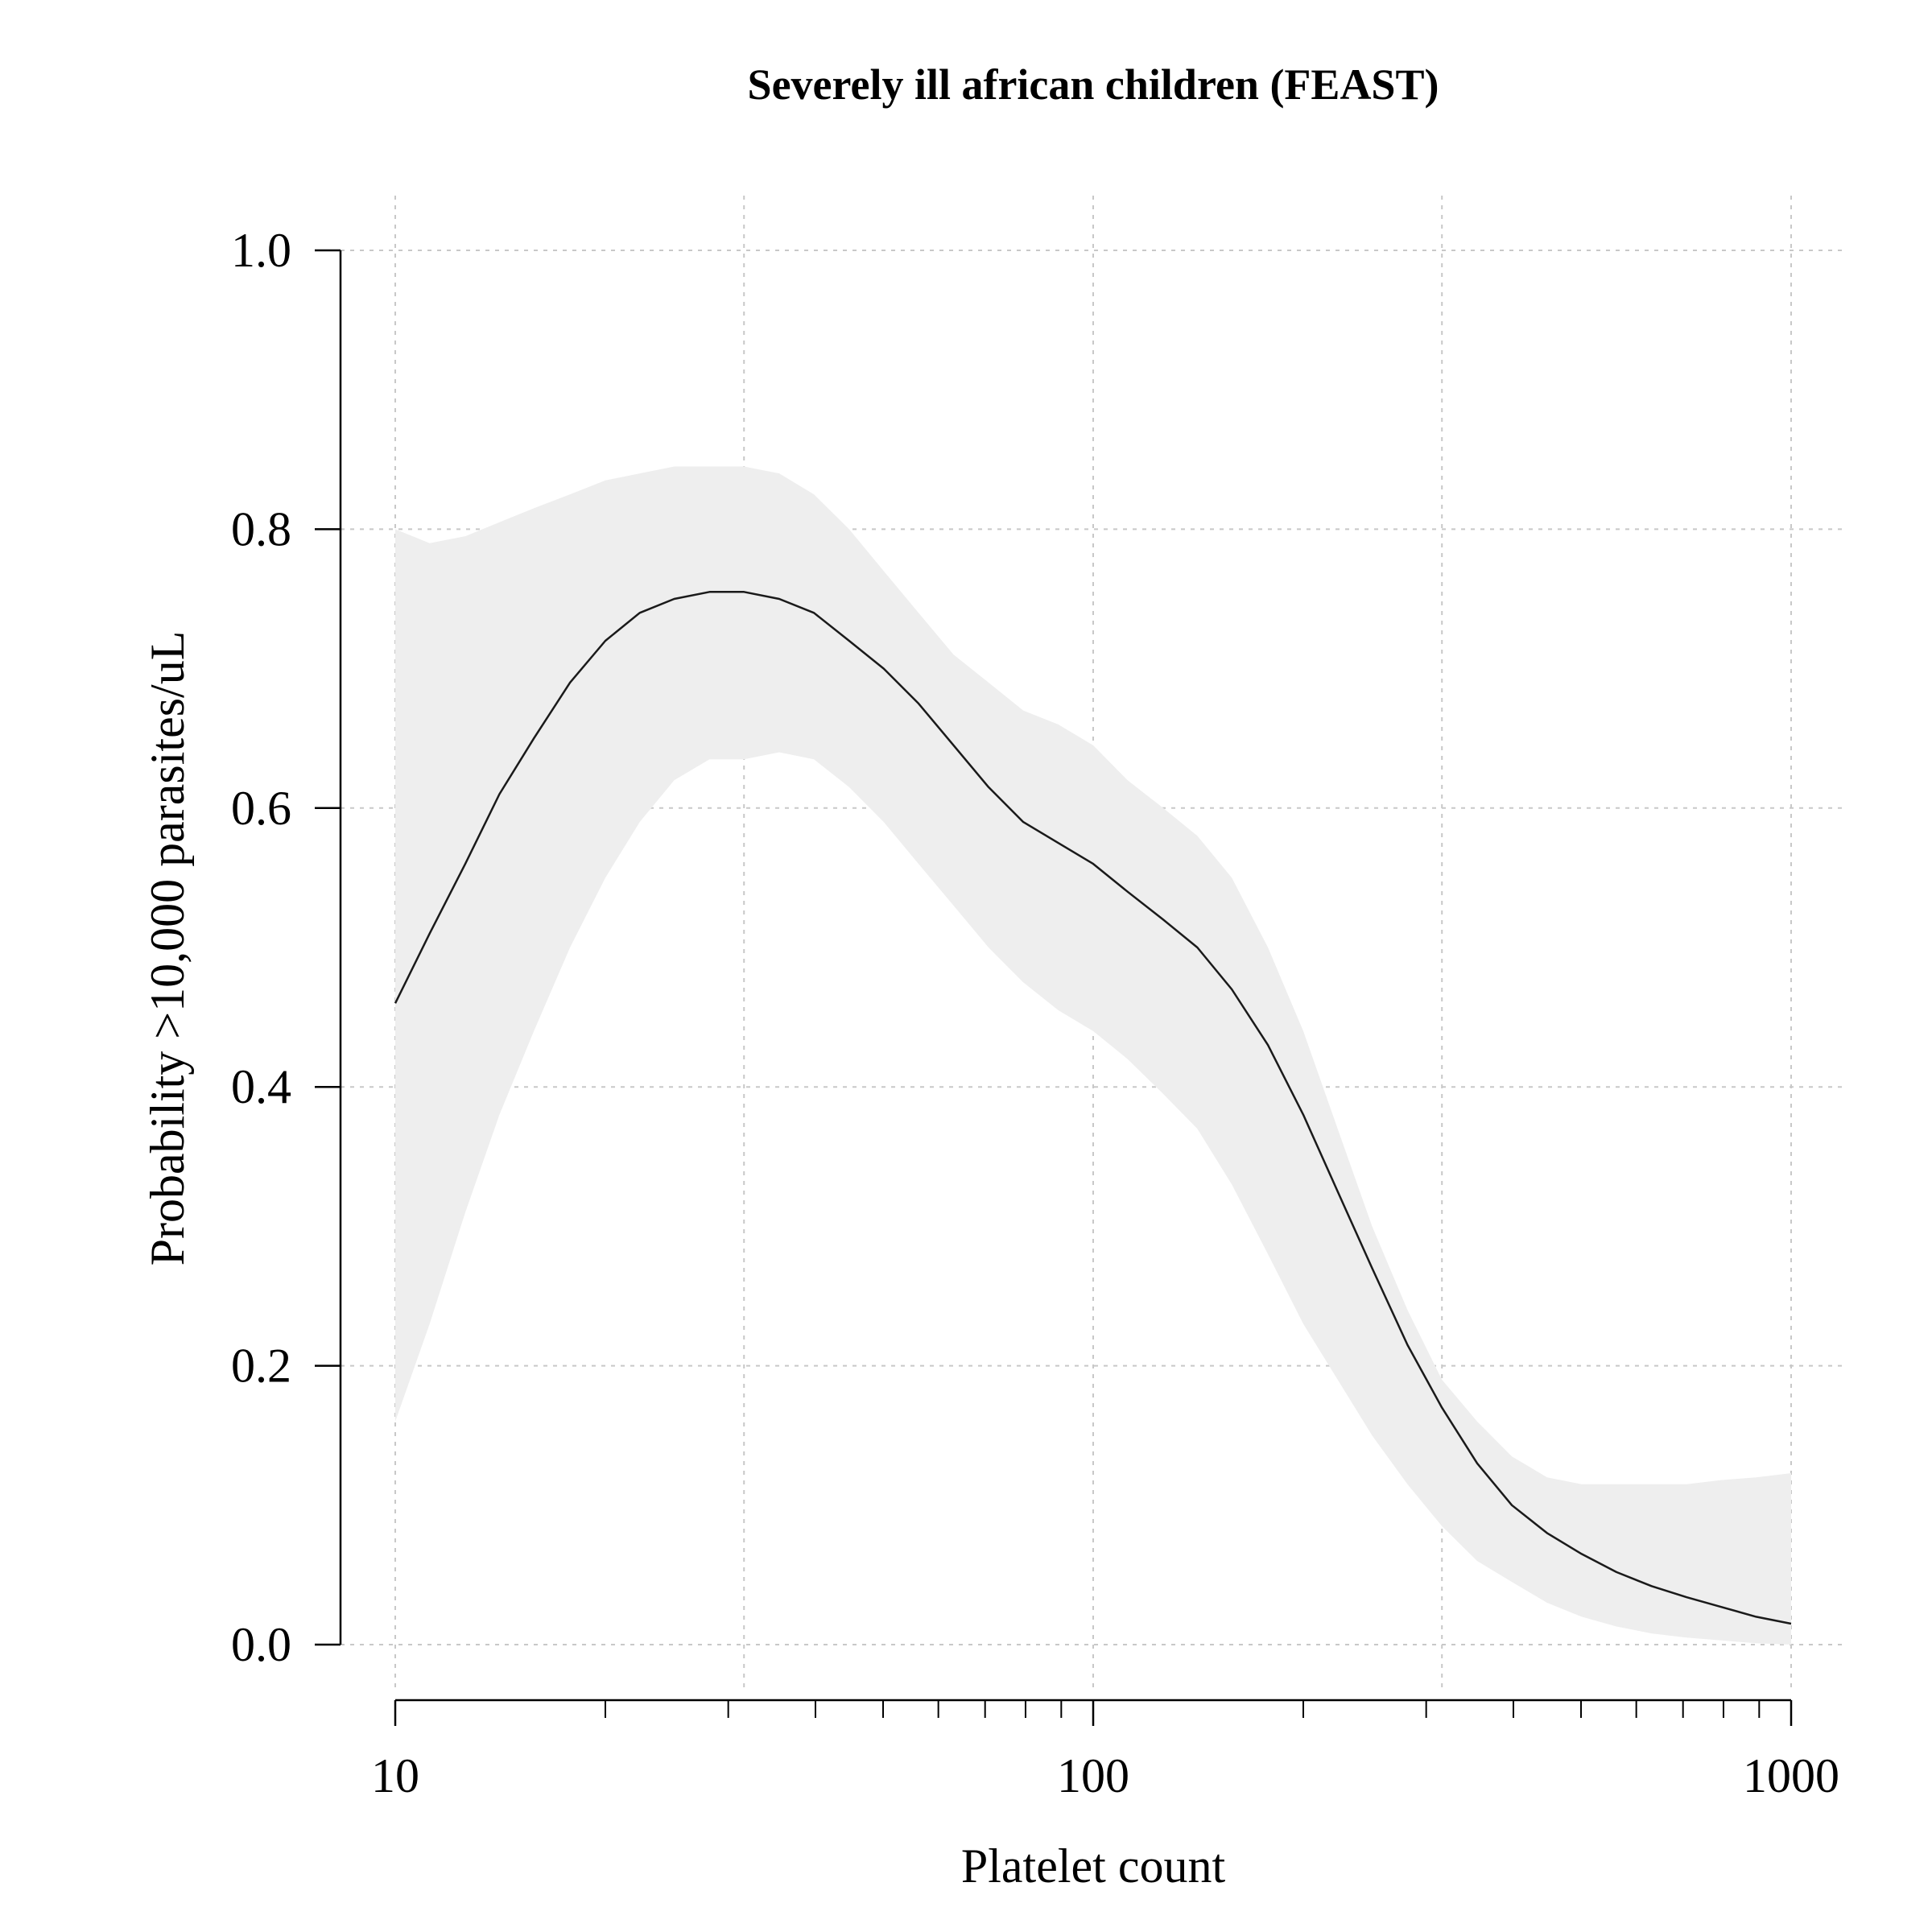 This screenshot has width=1932, height=1932. I want to click on x-tick-label: 10, so click(395, 1775).